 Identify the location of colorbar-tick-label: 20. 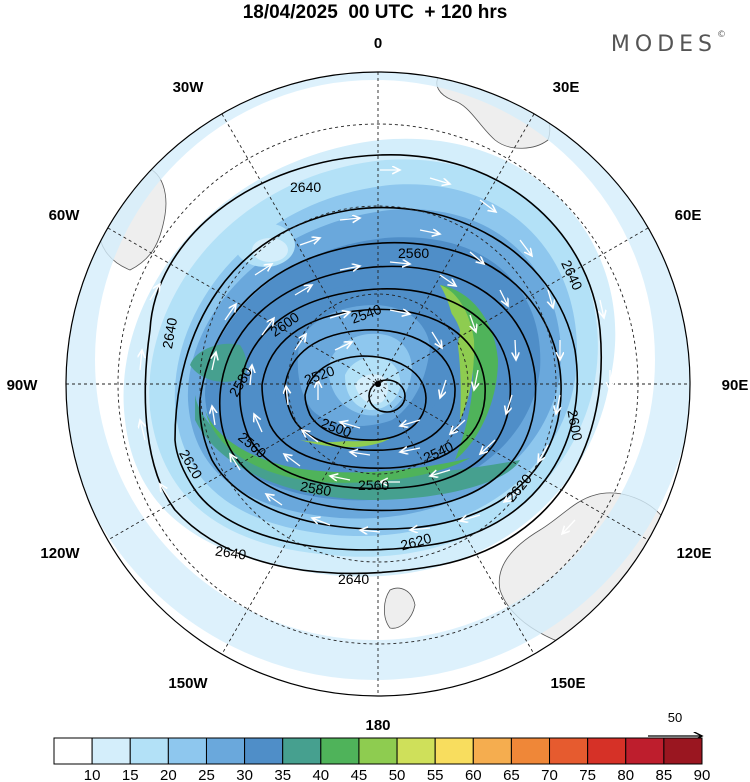
(168, 774).